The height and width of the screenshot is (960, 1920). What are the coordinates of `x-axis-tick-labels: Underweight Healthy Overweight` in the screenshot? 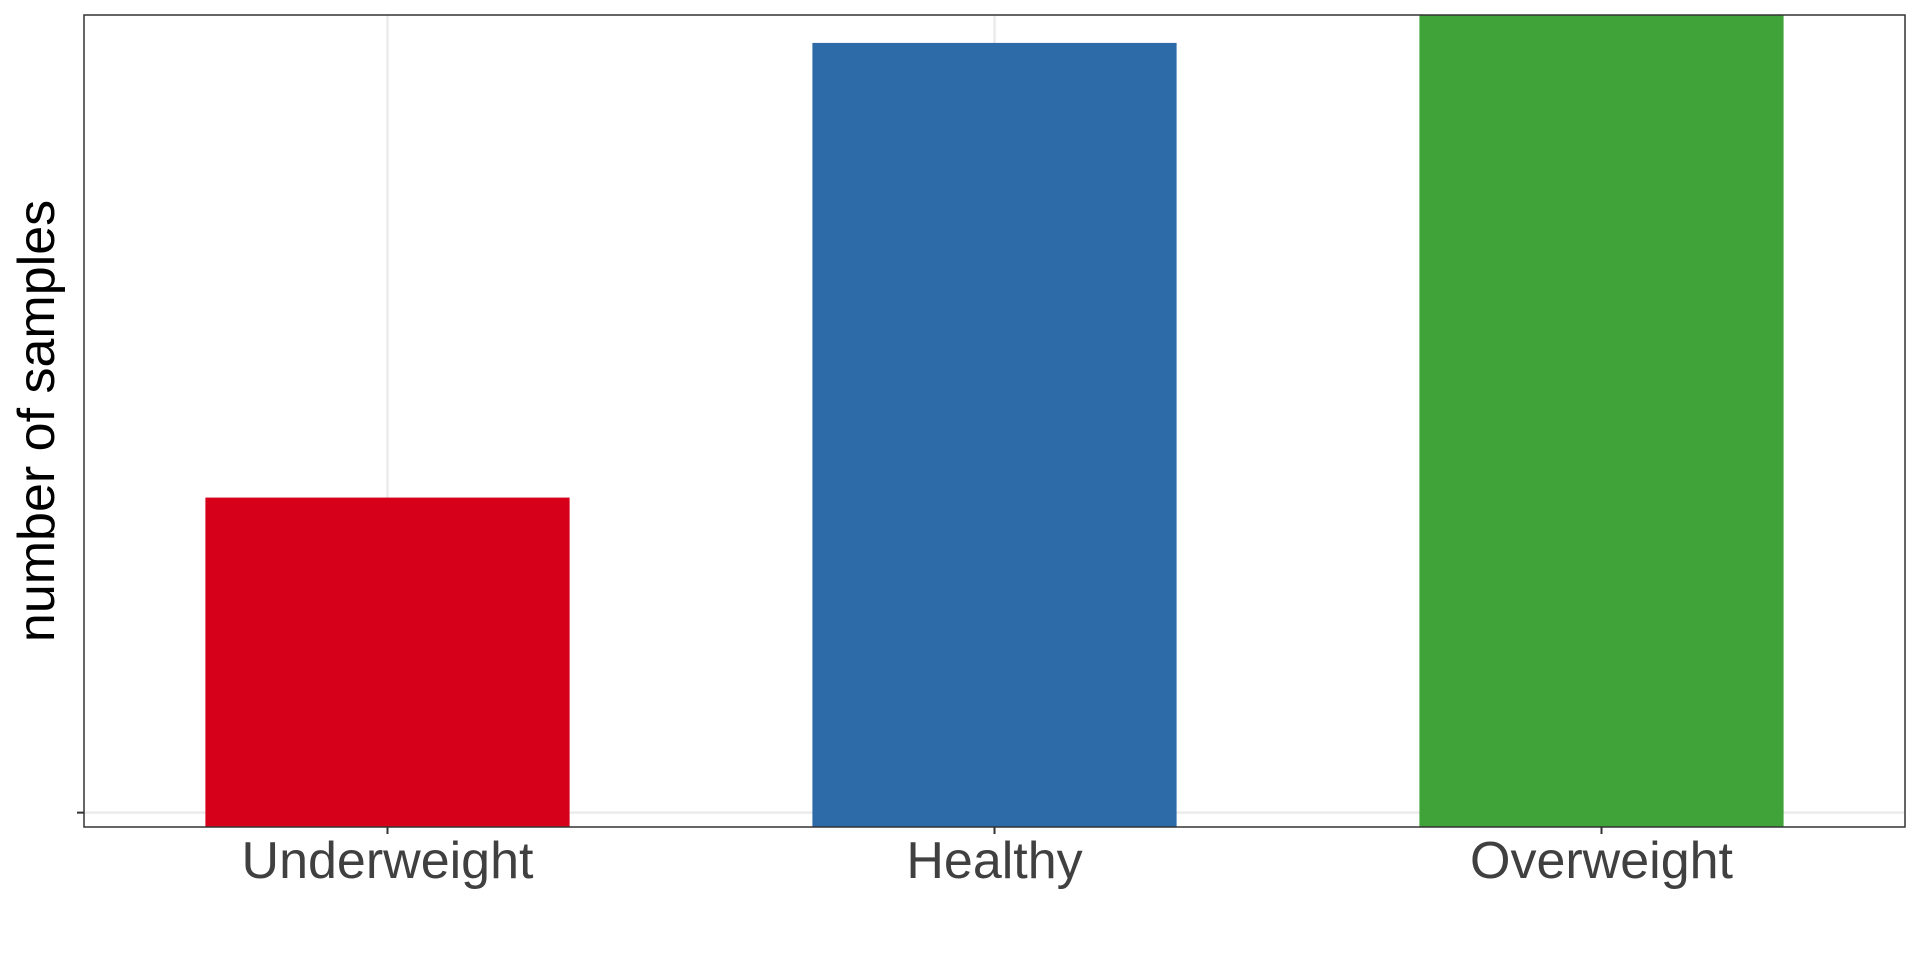 It's located at (988, 861).